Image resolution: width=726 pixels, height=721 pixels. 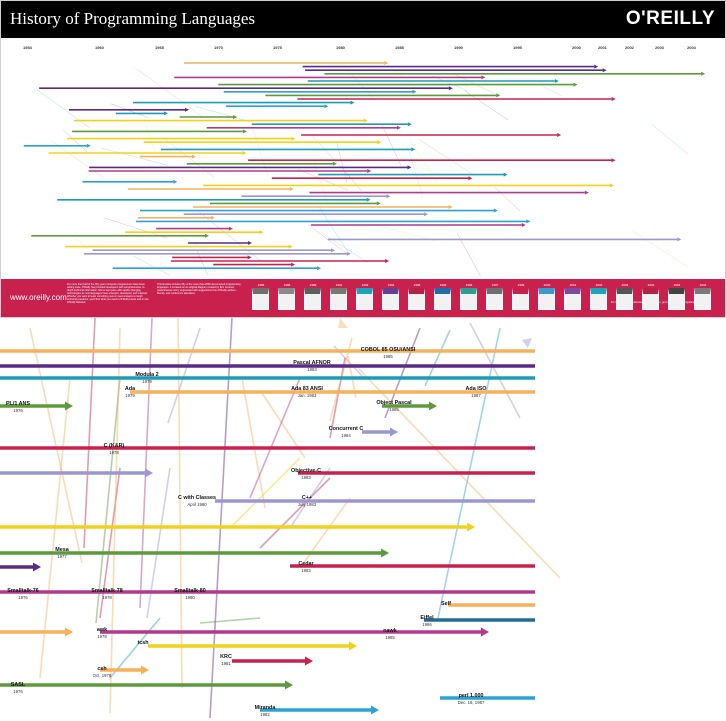 I want to click on book-year: 1993, so click(x=365, y=285).